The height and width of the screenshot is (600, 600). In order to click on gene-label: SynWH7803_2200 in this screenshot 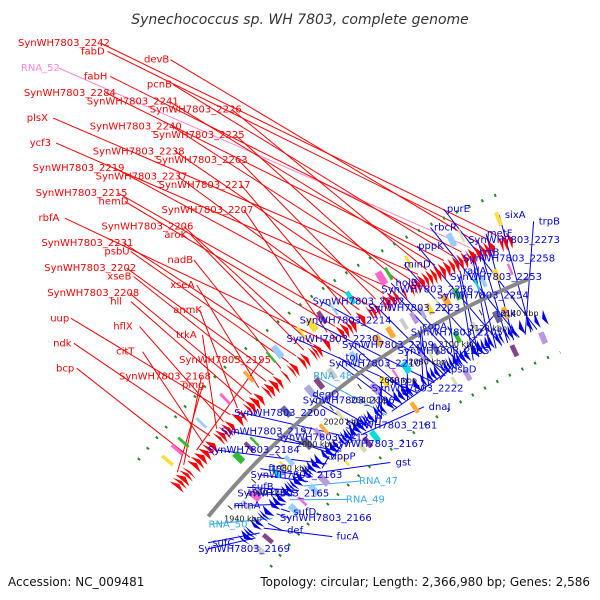, I will do `click(280, 413)`.